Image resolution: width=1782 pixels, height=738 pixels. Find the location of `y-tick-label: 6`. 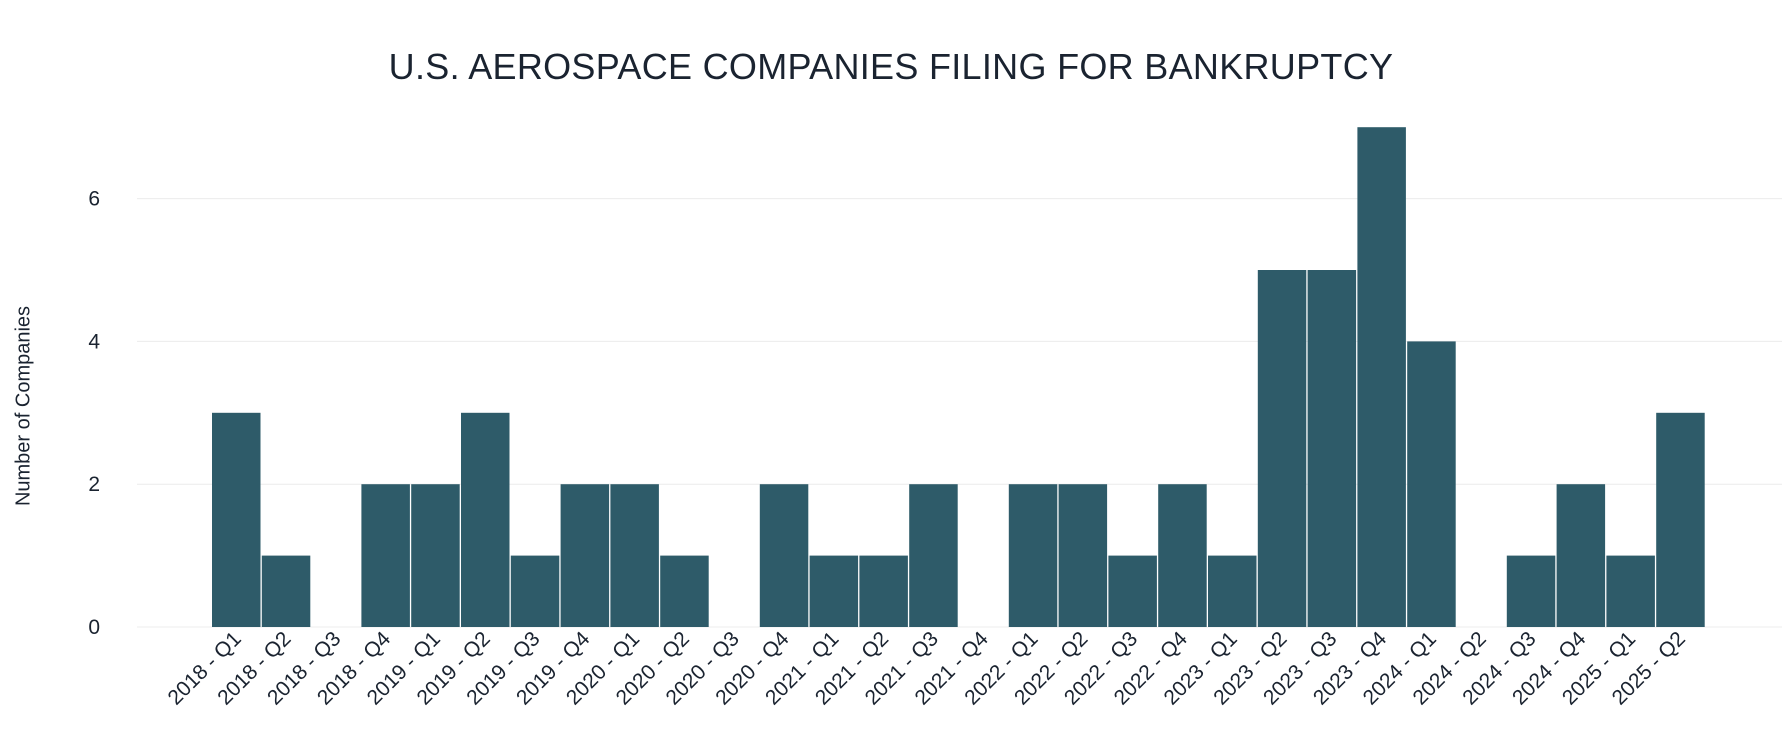

y-tick-label: 6 is located at coordinates (94, 199).